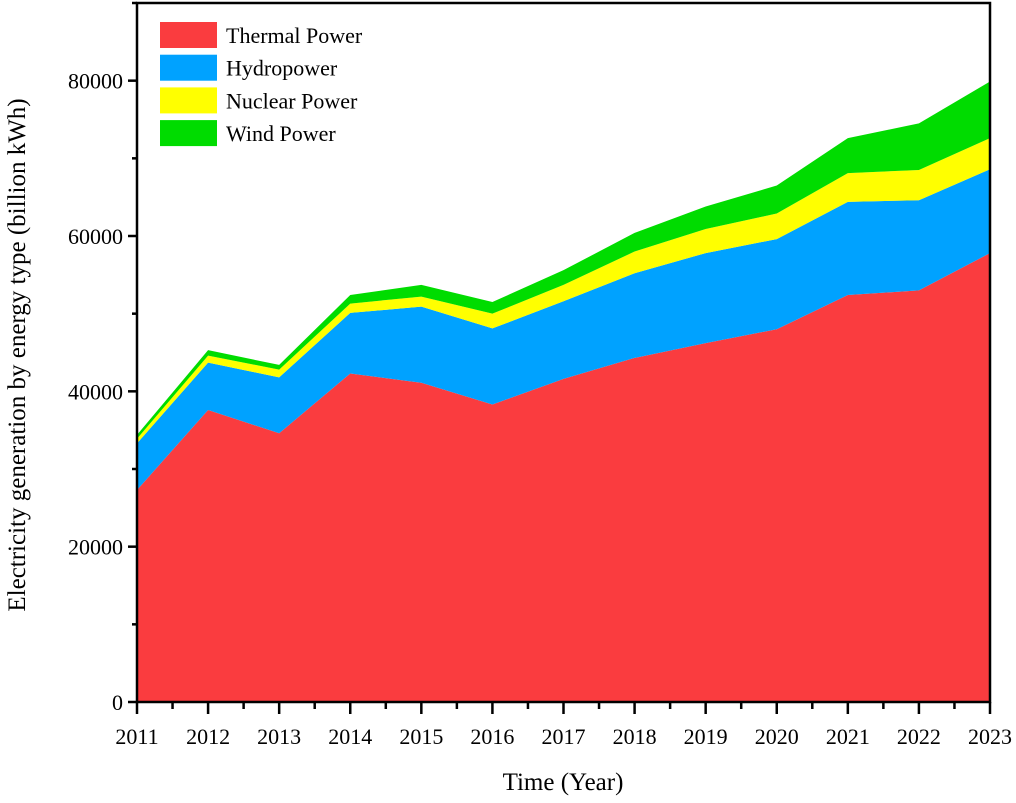 Image resolution: width=1016 pixels, height=803 pixels. What do you see at coordinates (208, 736) in the screenshot?
I see `x-tick-label: 2012` at bounding box center [208, 736].